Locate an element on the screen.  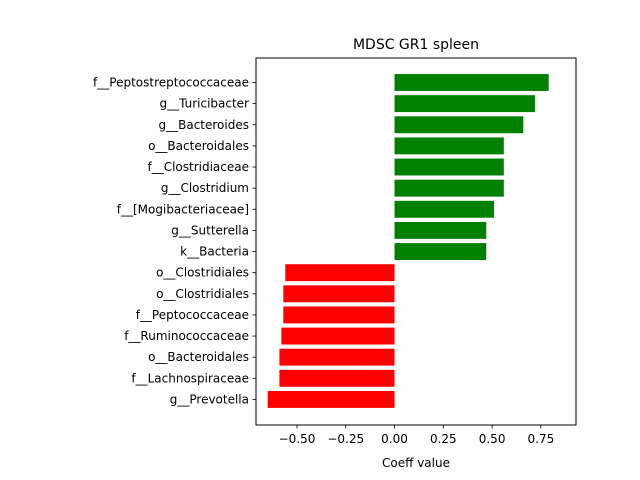
y-tick-label: f__[Mogibacteriaceae] is located at coordinates (183, 209).